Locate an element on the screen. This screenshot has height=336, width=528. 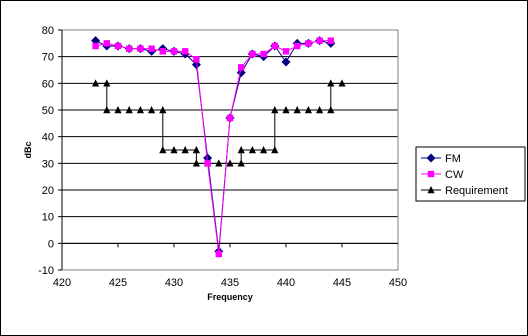
x-tick-label: 450 is located at coordinates (398, 283).